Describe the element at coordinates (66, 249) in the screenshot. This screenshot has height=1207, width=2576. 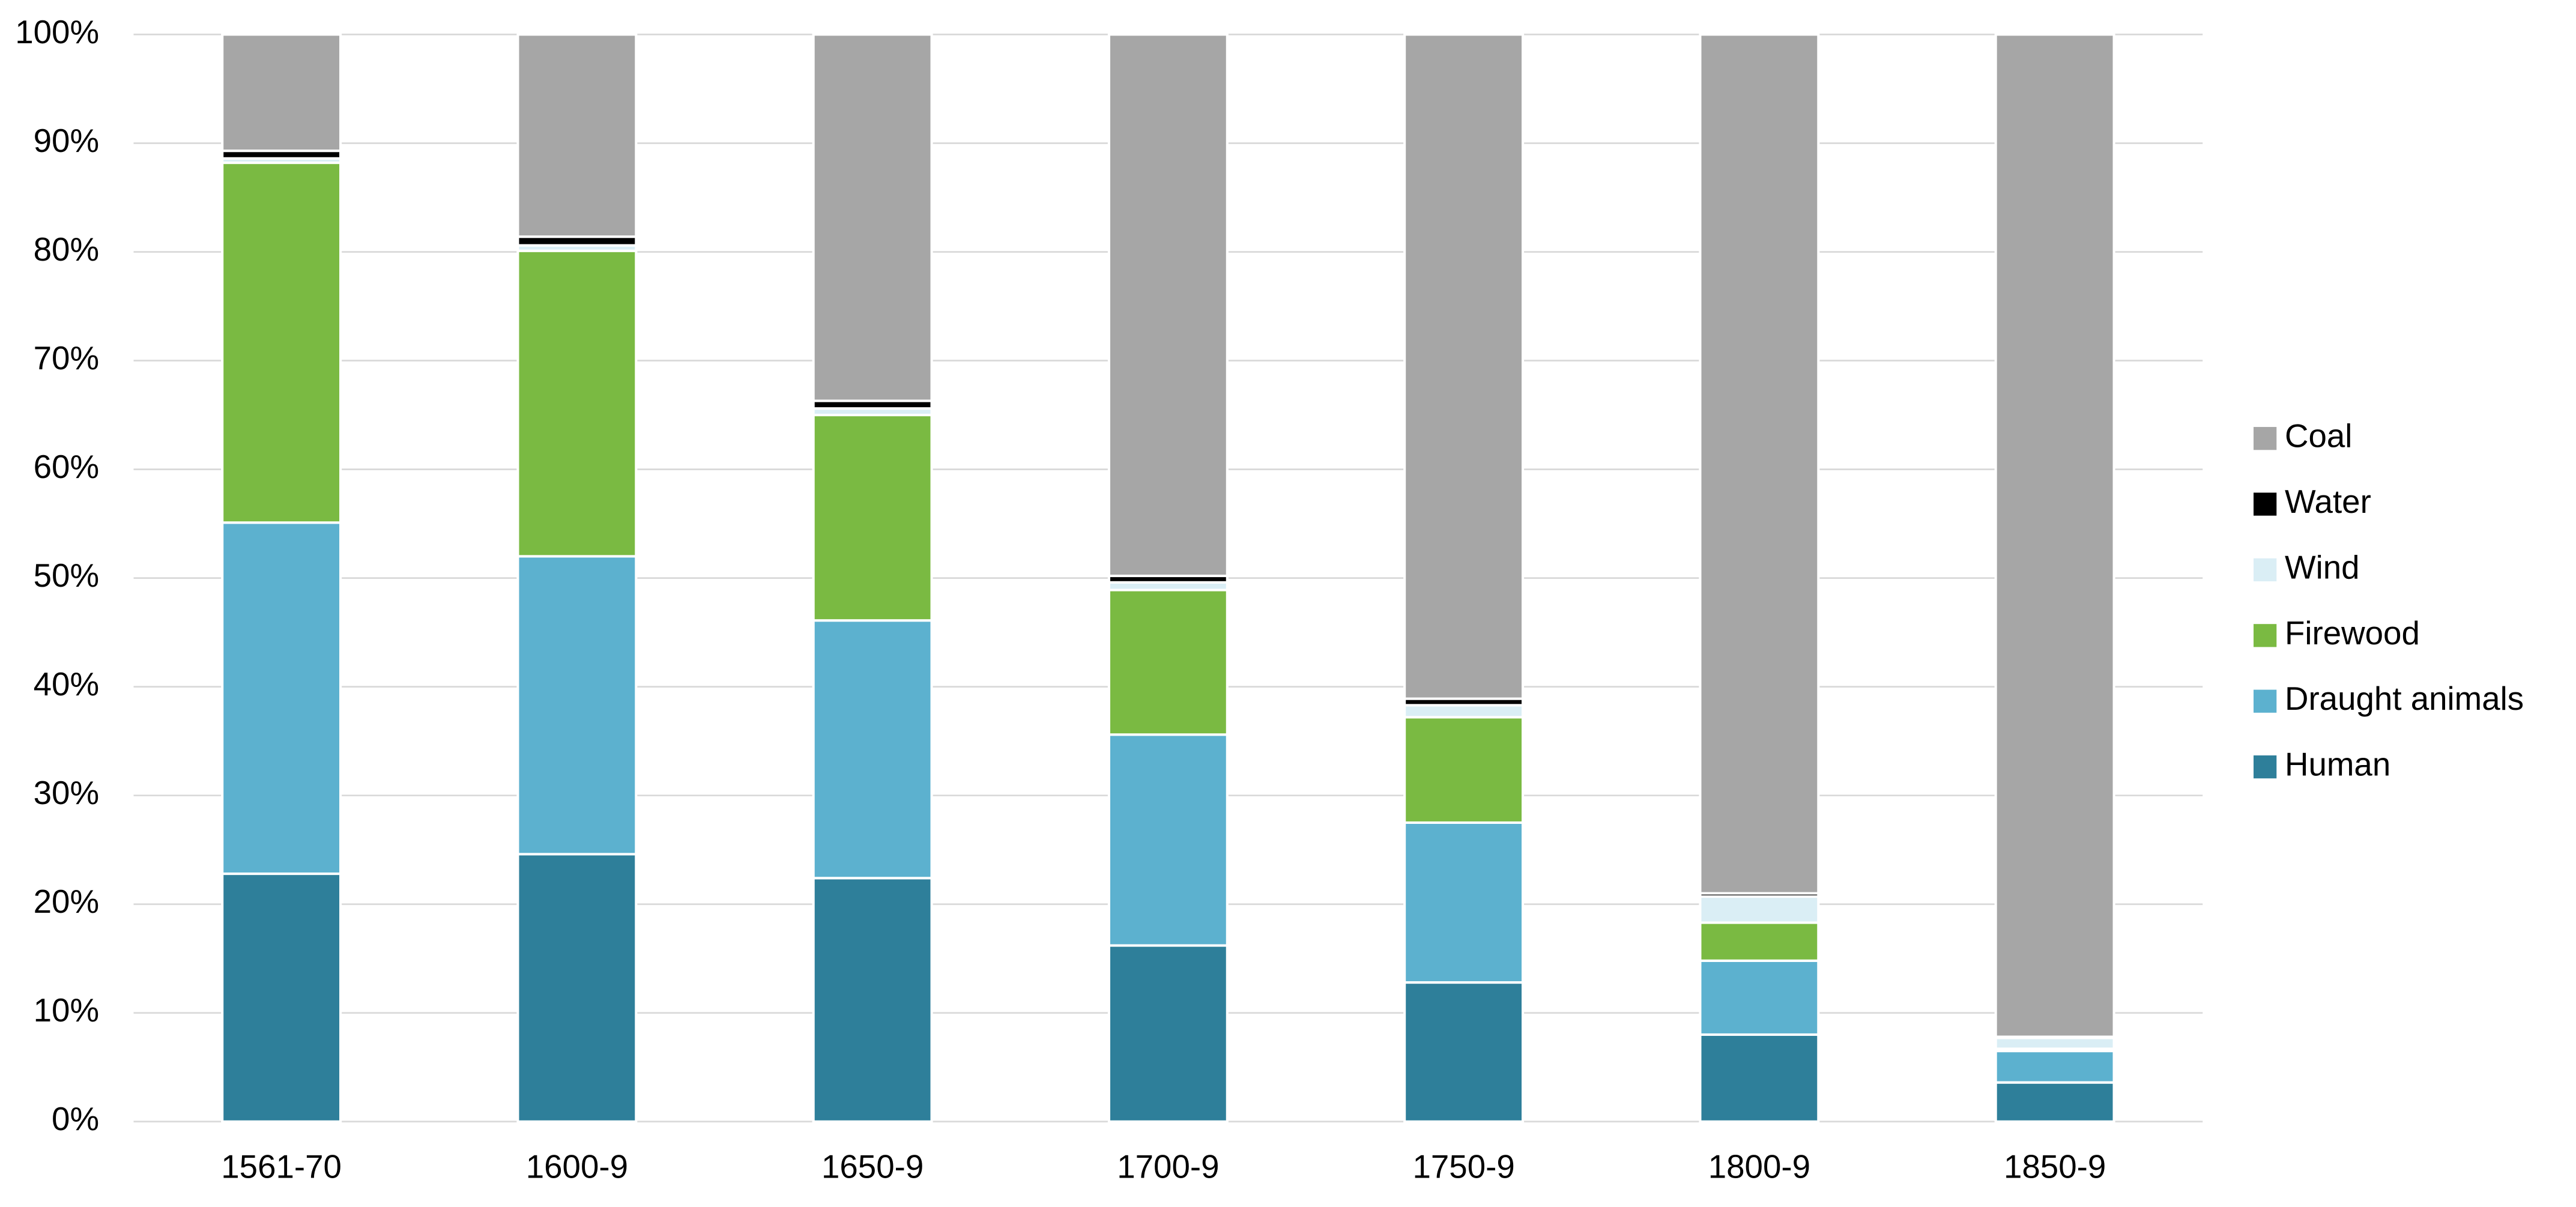
I see `y-tick-label: 80%` at that location.